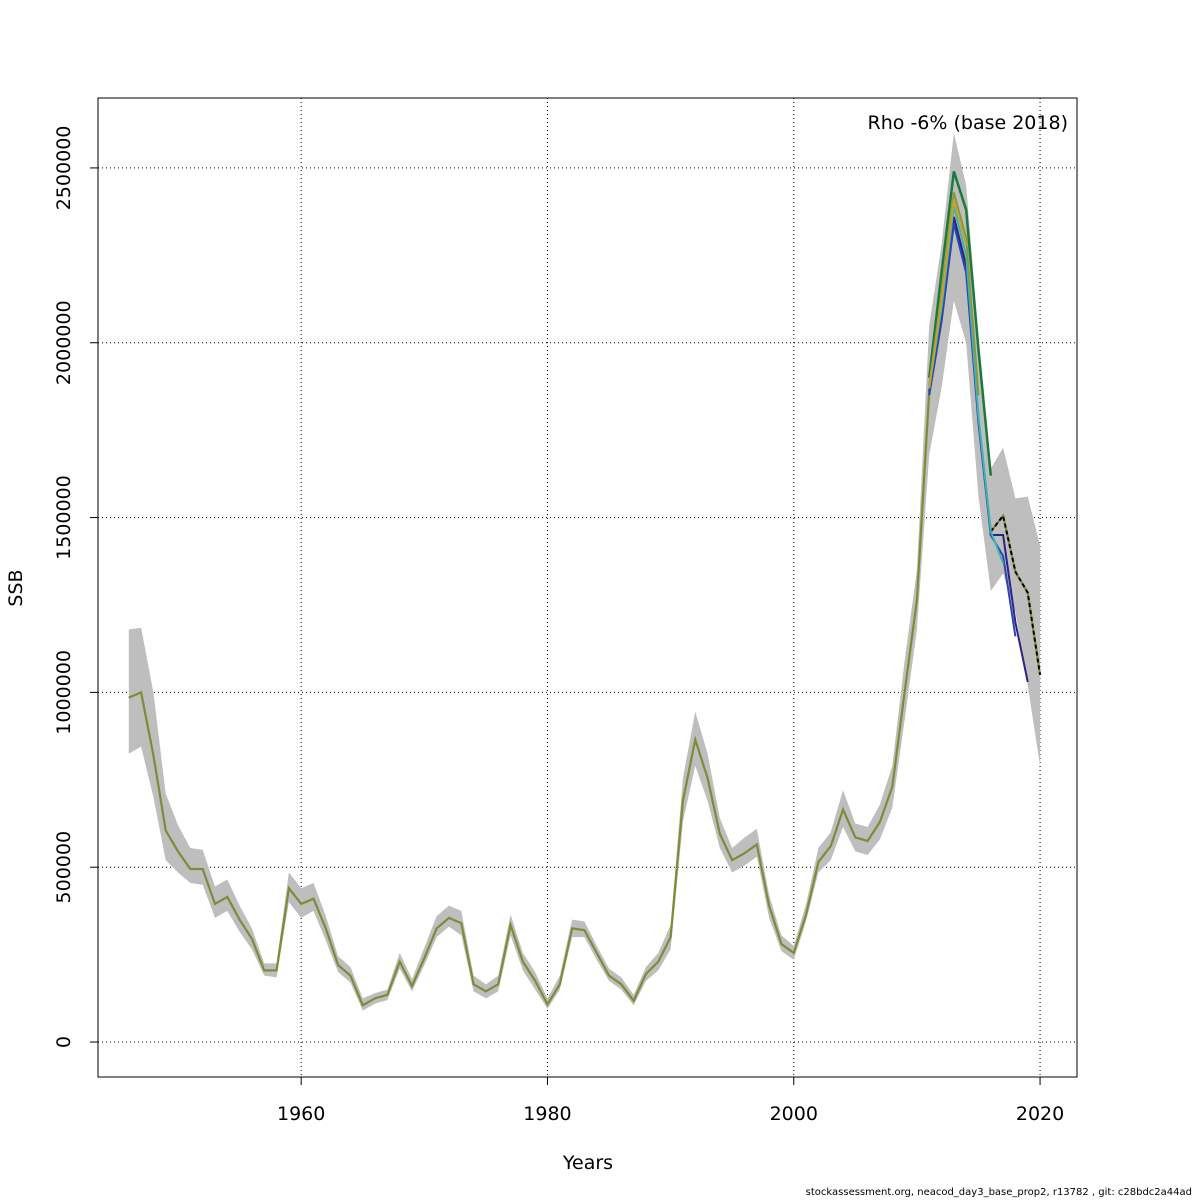 The width and height of the screenshot is (1200, 1200). Describe the element at coordinates (547, 1114) in the screenshot. I see `x-tick-label-1: 1980` at that location.